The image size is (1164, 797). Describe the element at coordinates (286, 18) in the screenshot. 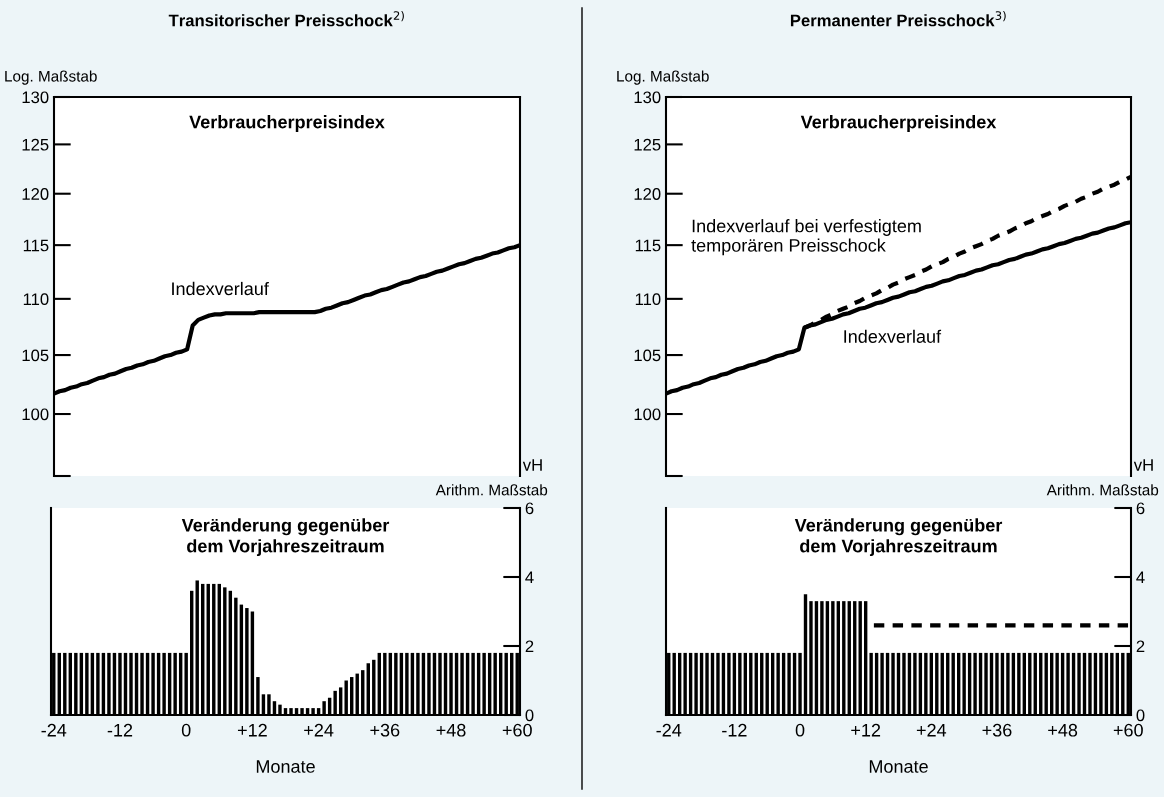

I see `chart-title: Transitorischer Preisschock$^{2)}$` at that location.